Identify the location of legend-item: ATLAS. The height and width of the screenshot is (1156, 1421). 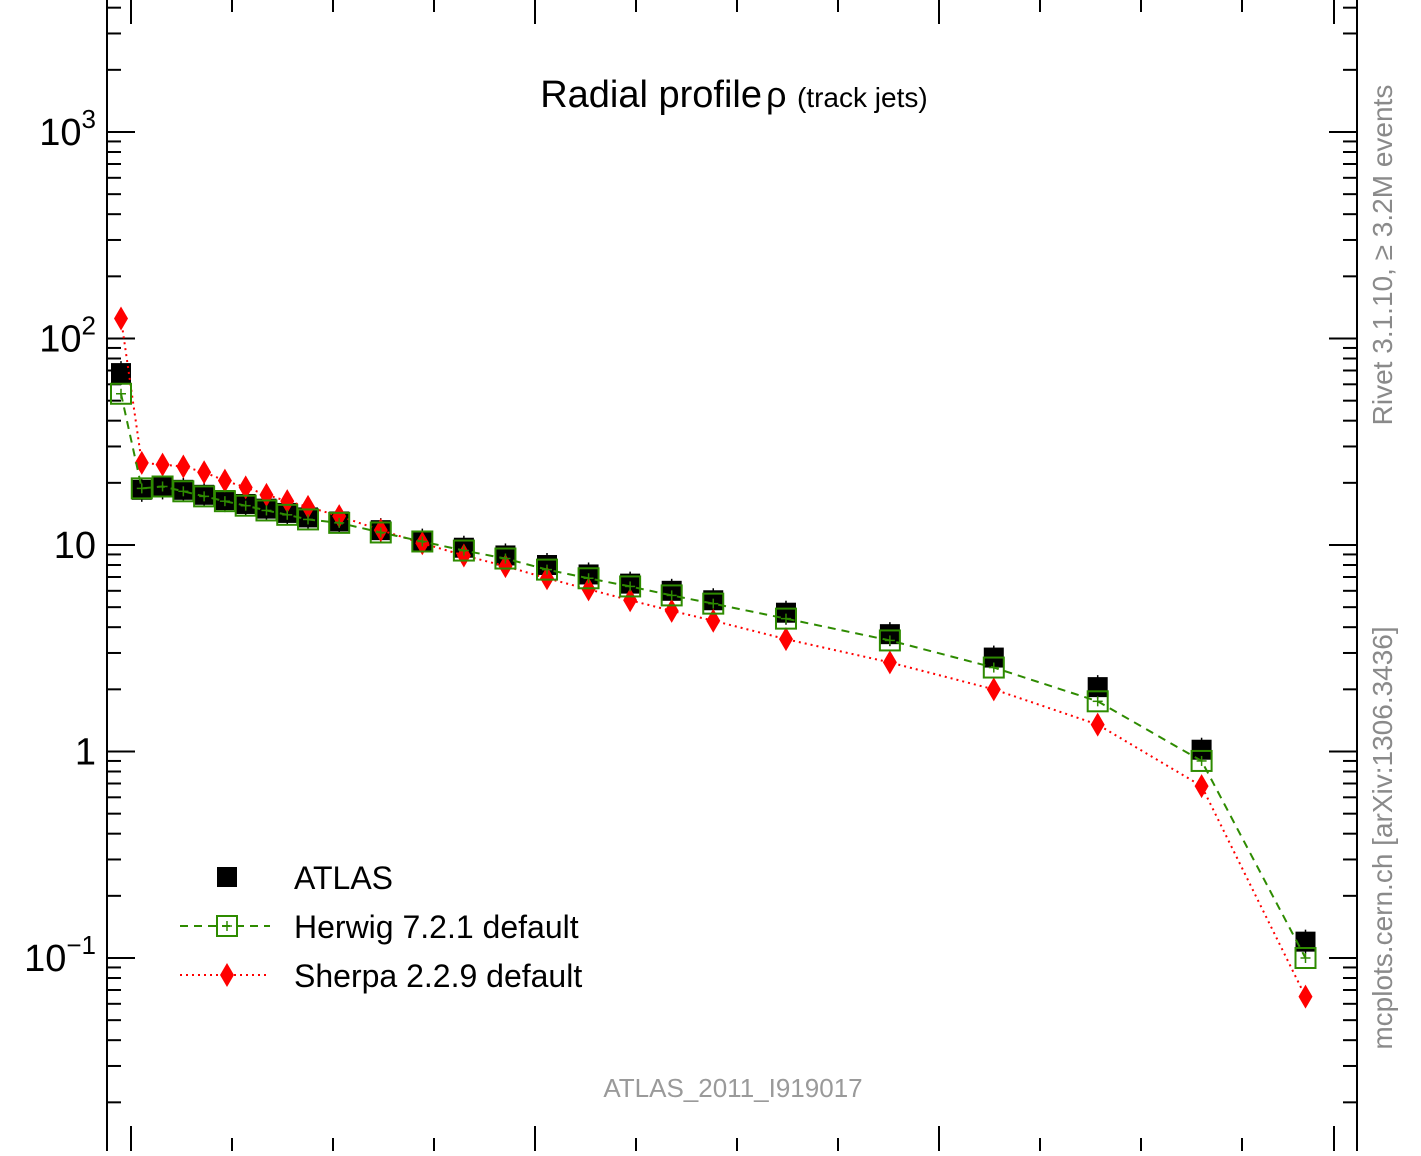
(305, 878).